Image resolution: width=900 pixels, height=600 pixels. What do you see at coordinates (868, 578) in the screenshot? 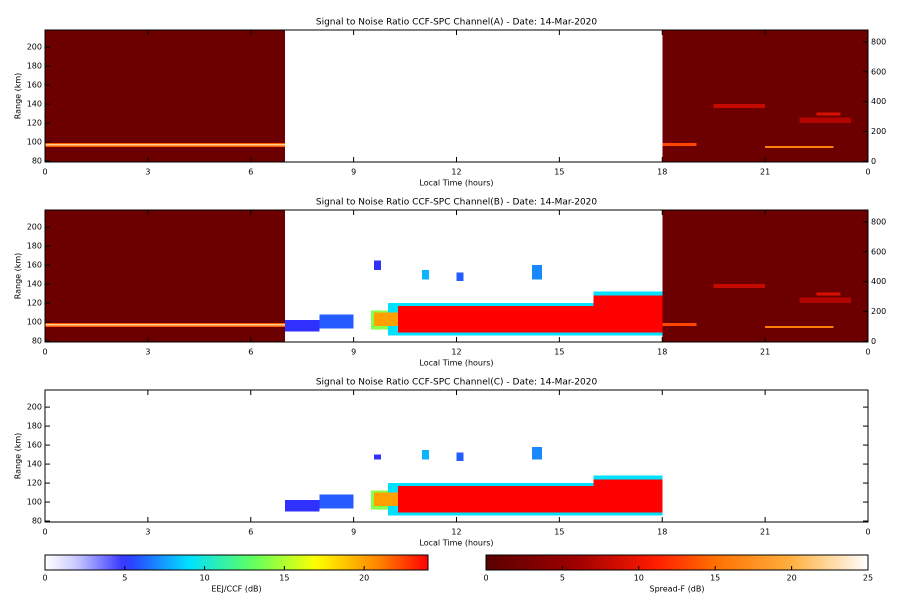
I see `colorbar-tick-label: 25` at bounding box center [868, 578].